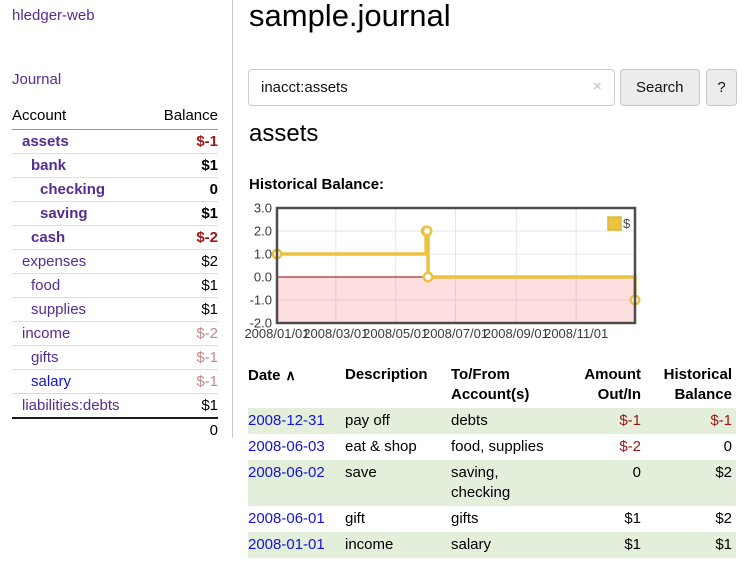  I want to click on column-header-description: Description, so click(386, 374).